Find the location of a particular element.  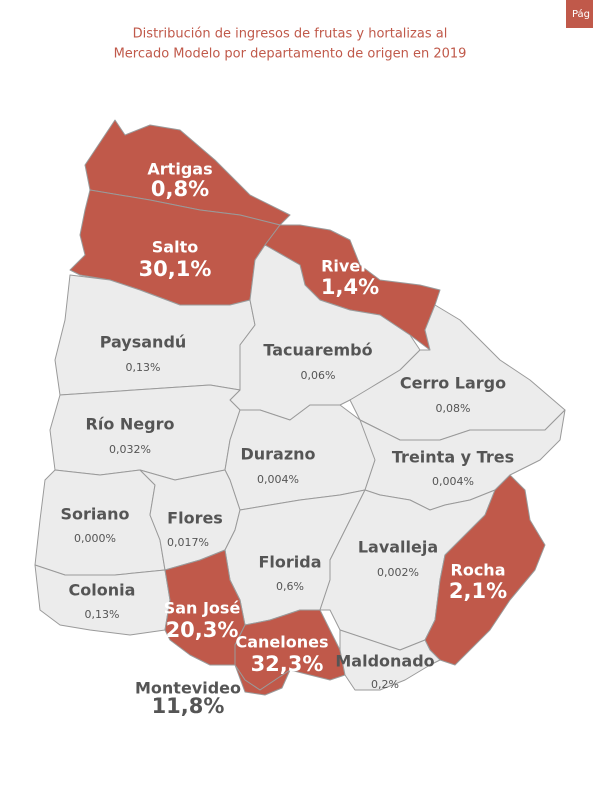

region-value: 0,017% is located at coordinates (188, 542).